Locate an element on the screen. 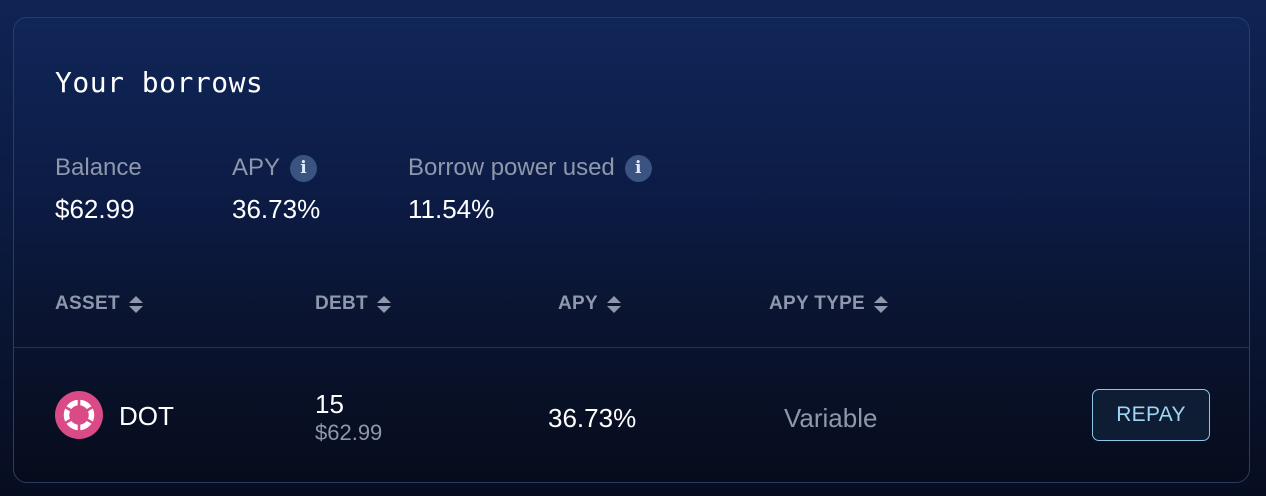 This screenshot has width=1266, height=496. balance-value: $62.99 is located at coordinates (95, 209).